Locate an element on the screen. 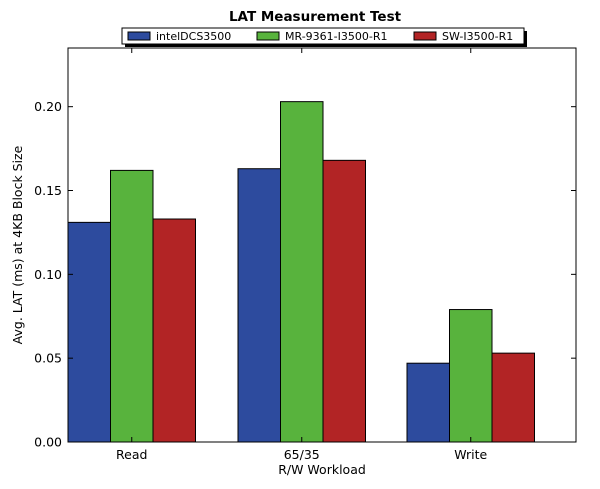 The height and width of the screenshot is (489, 600). x-tick-label: 65/35 is located at coordinates (302, 454).